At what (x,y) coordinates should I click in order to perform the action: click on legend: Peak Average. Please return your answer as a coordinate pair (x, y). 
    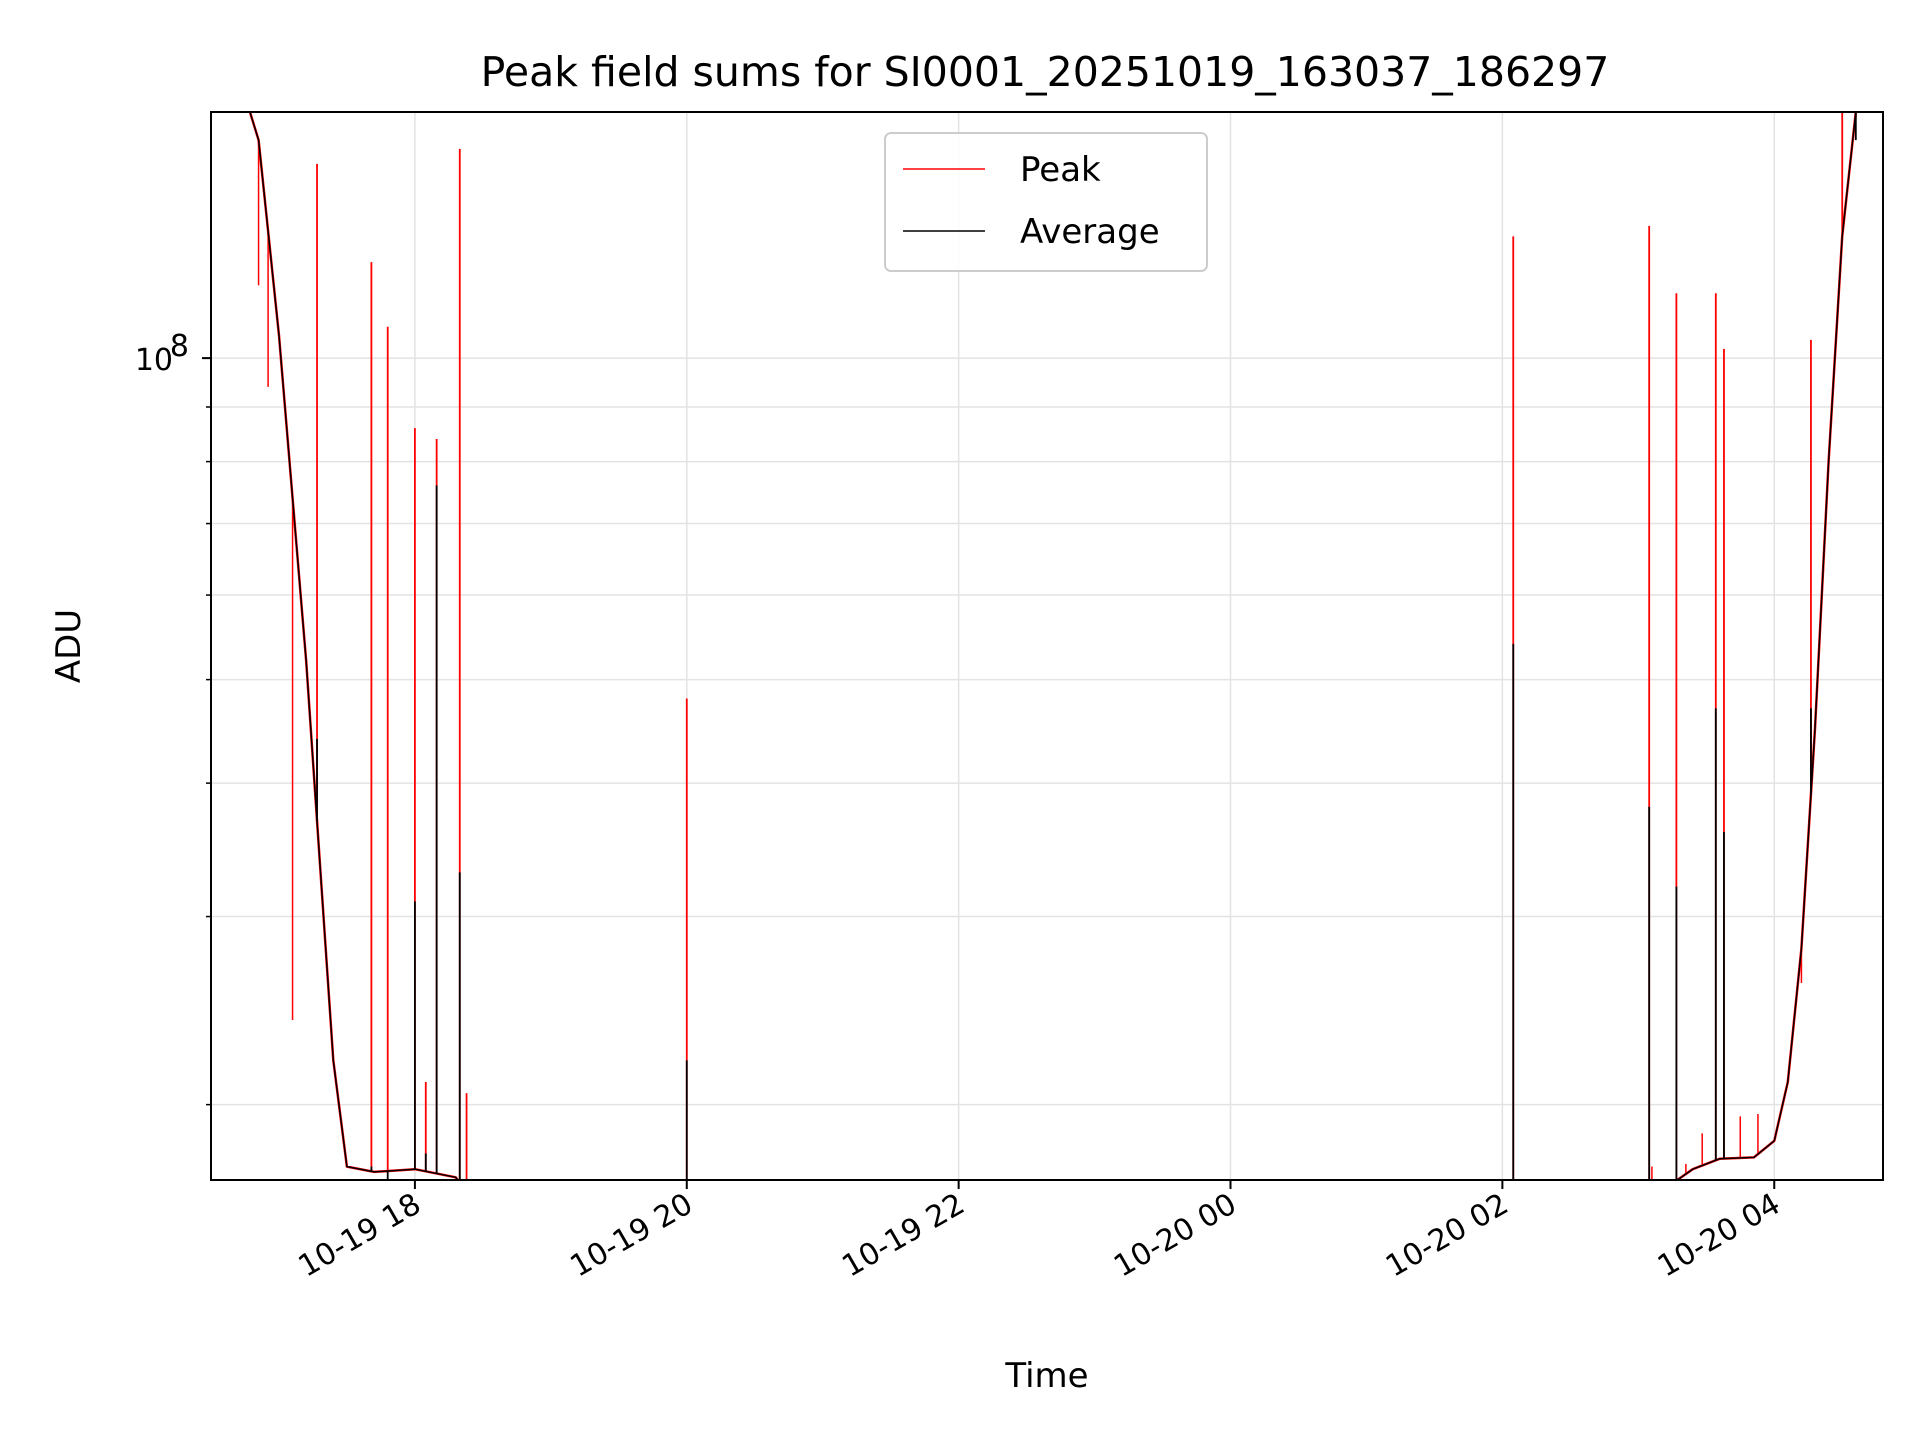
    Looking at the image, I should click on (1046, 202).